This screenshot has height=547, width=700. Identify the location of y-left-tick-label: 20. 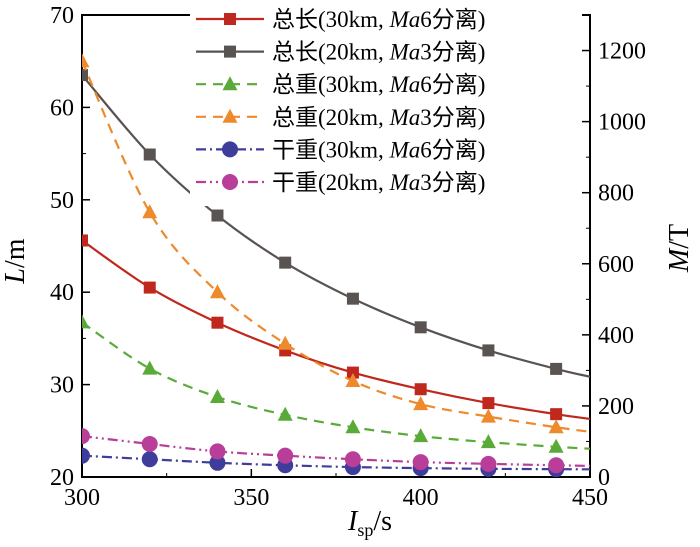
(62, 478).